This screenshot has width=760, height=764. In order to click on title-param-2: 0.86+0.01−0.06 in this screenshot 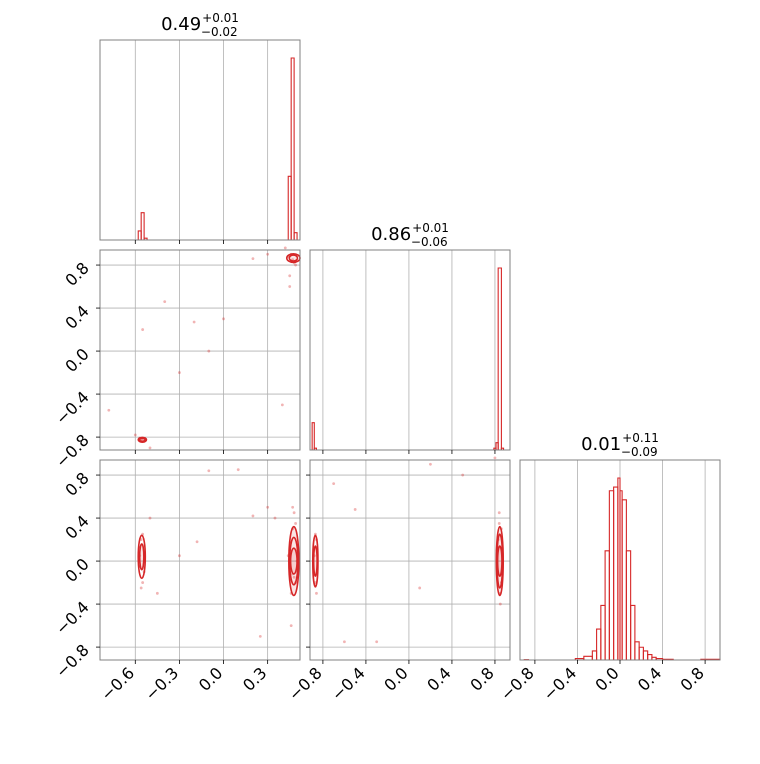, I will do `click(410, 235)`.